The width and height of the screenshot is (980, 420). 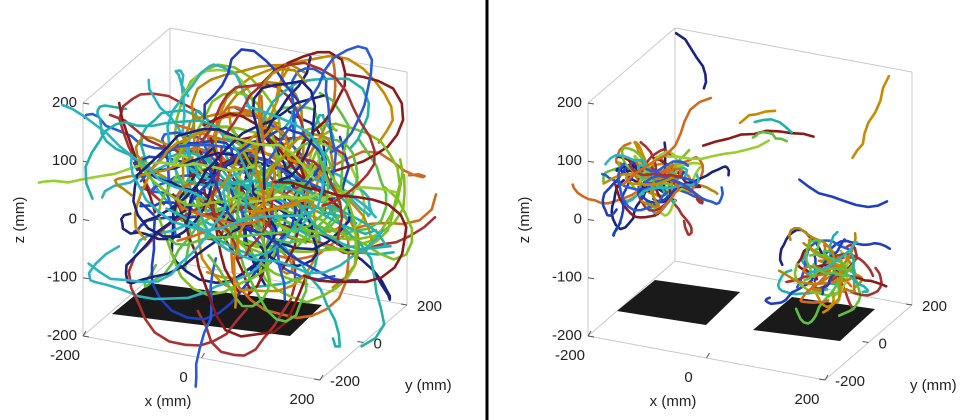 What do you see at coordinates (806, 399) in the screenshot?
I see `x-tick-label: 200` at bounding box center [806, 399].